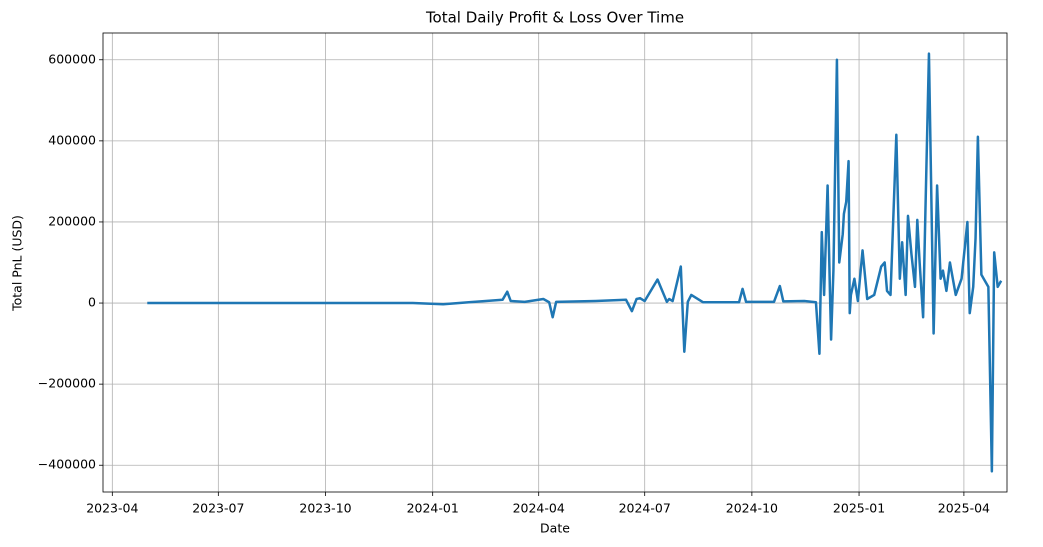  What do you see at coordinates (539, 508) in the screenshot?
I see `x-tick-label: 2024-04` at bounding box center [539, 508].